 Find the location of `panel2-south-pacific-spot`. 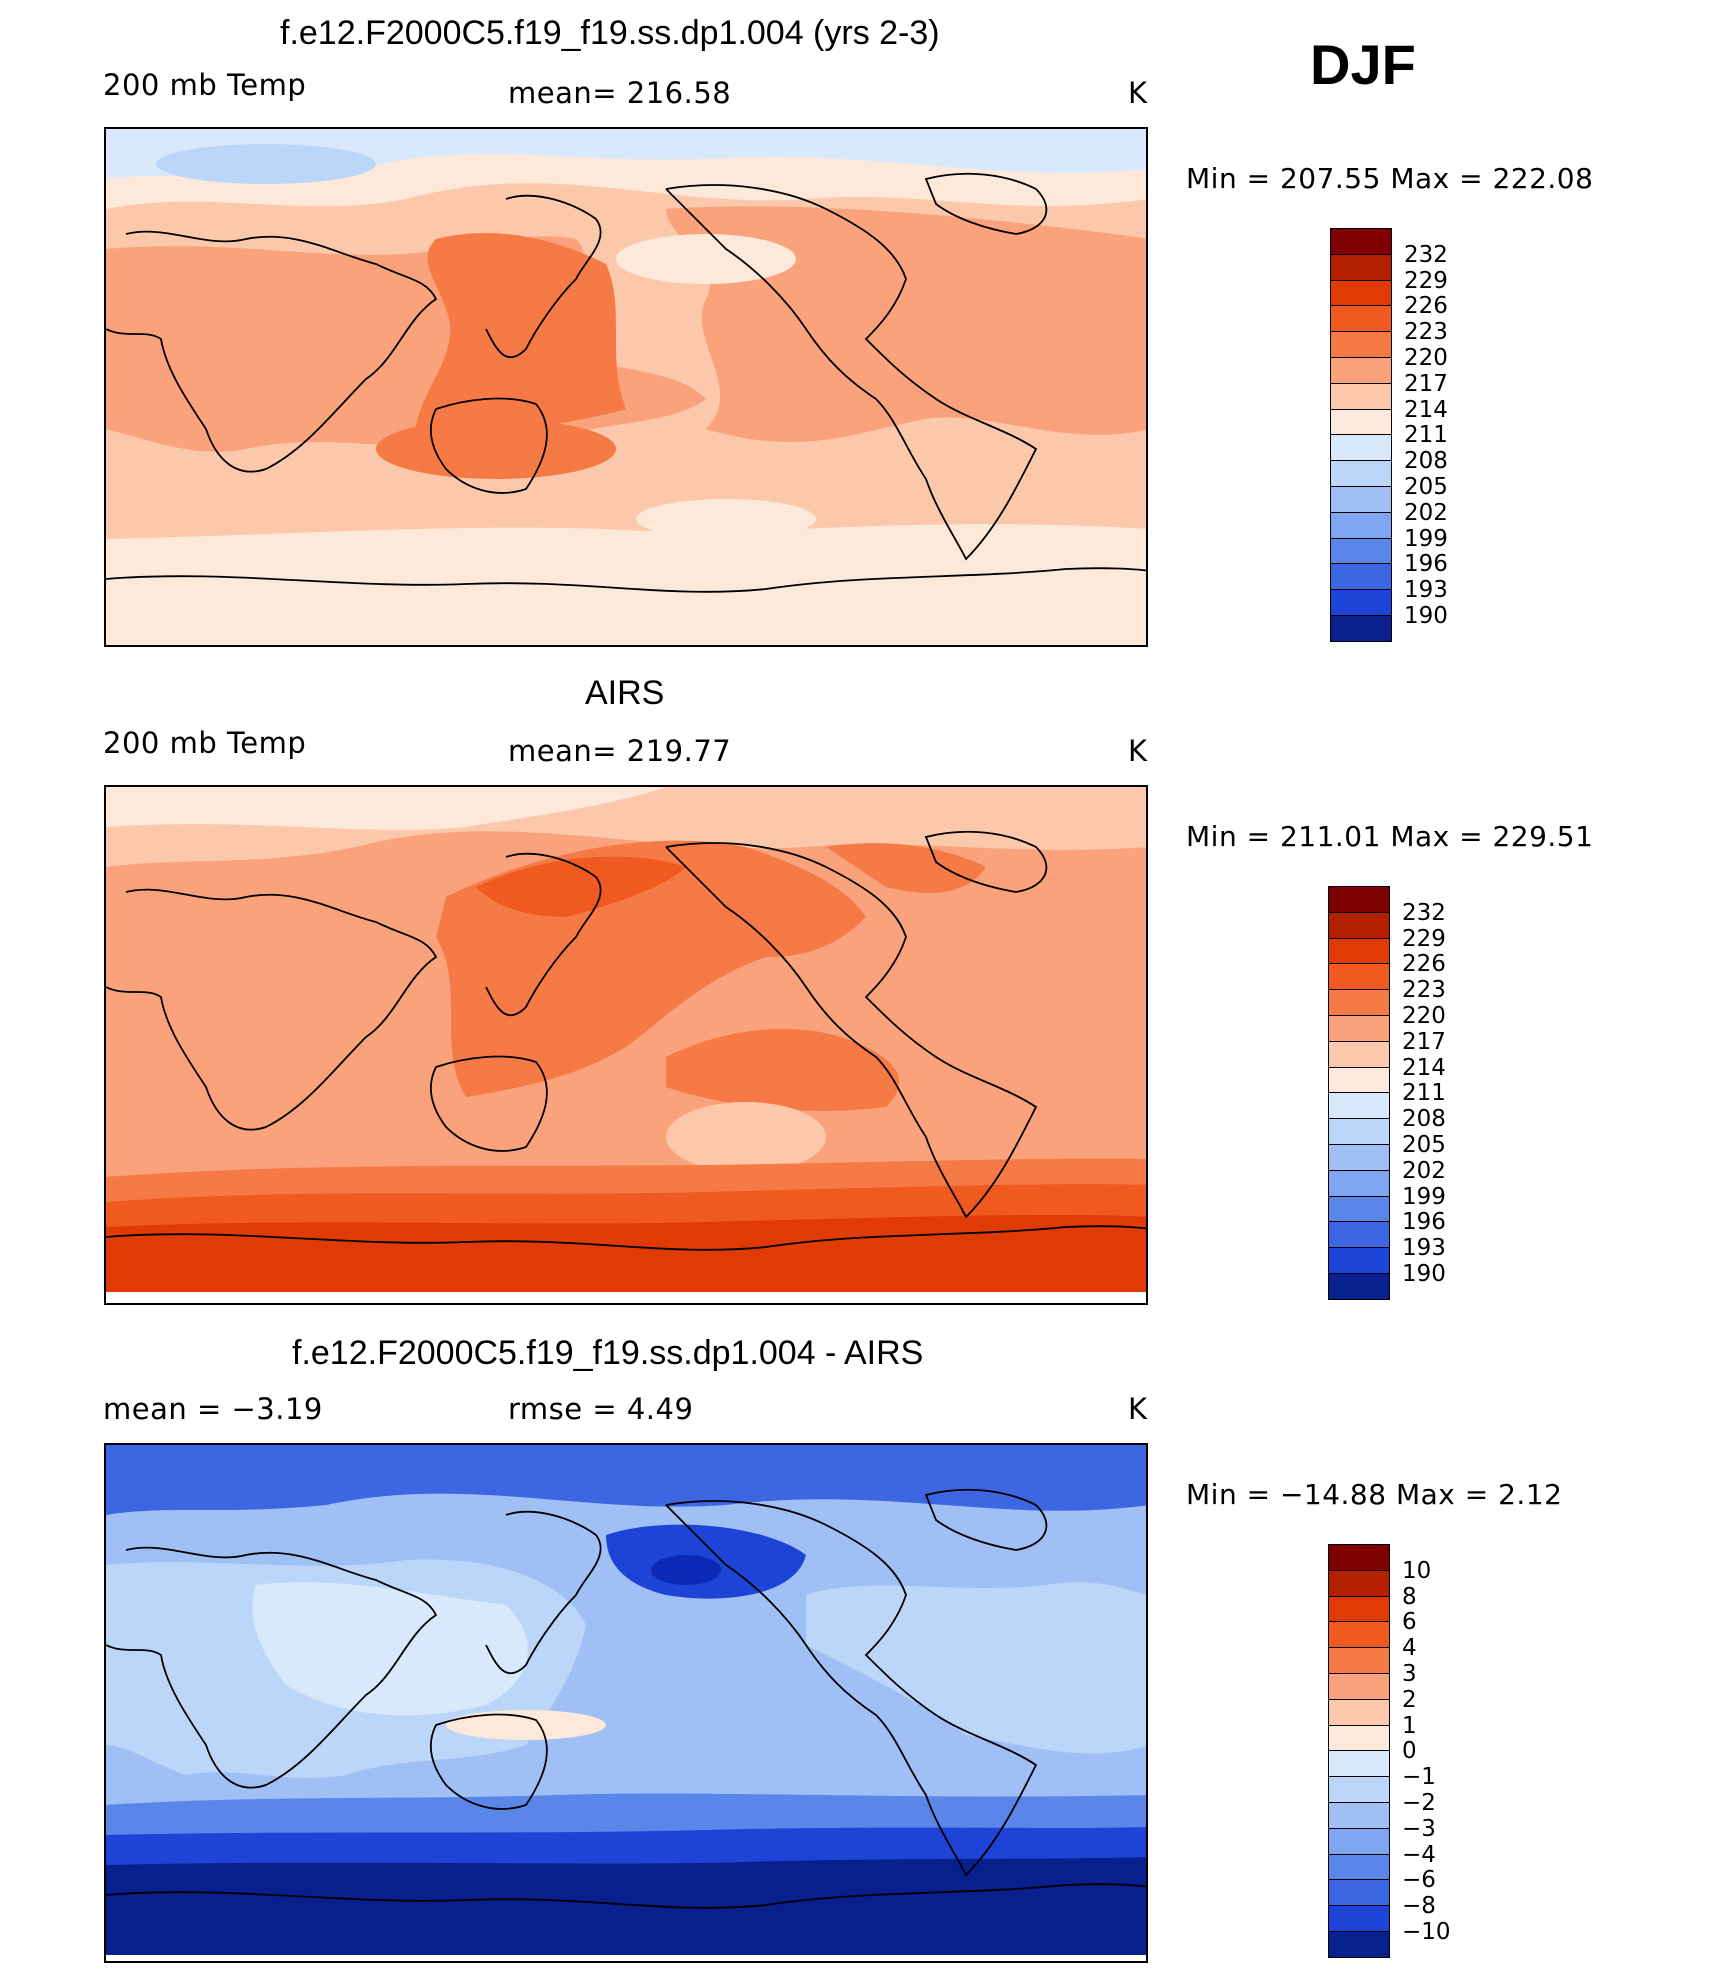

panel2-south-pacific-spot is located at coordinates (746, 1137).